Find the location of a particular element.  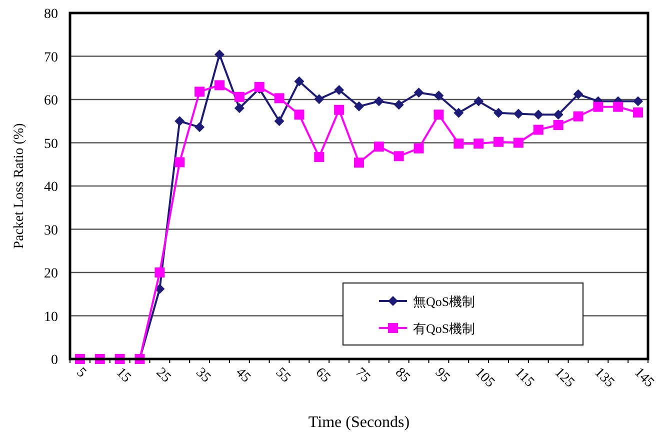

x-tick-label: 105 is located at coordinates (485, 378).